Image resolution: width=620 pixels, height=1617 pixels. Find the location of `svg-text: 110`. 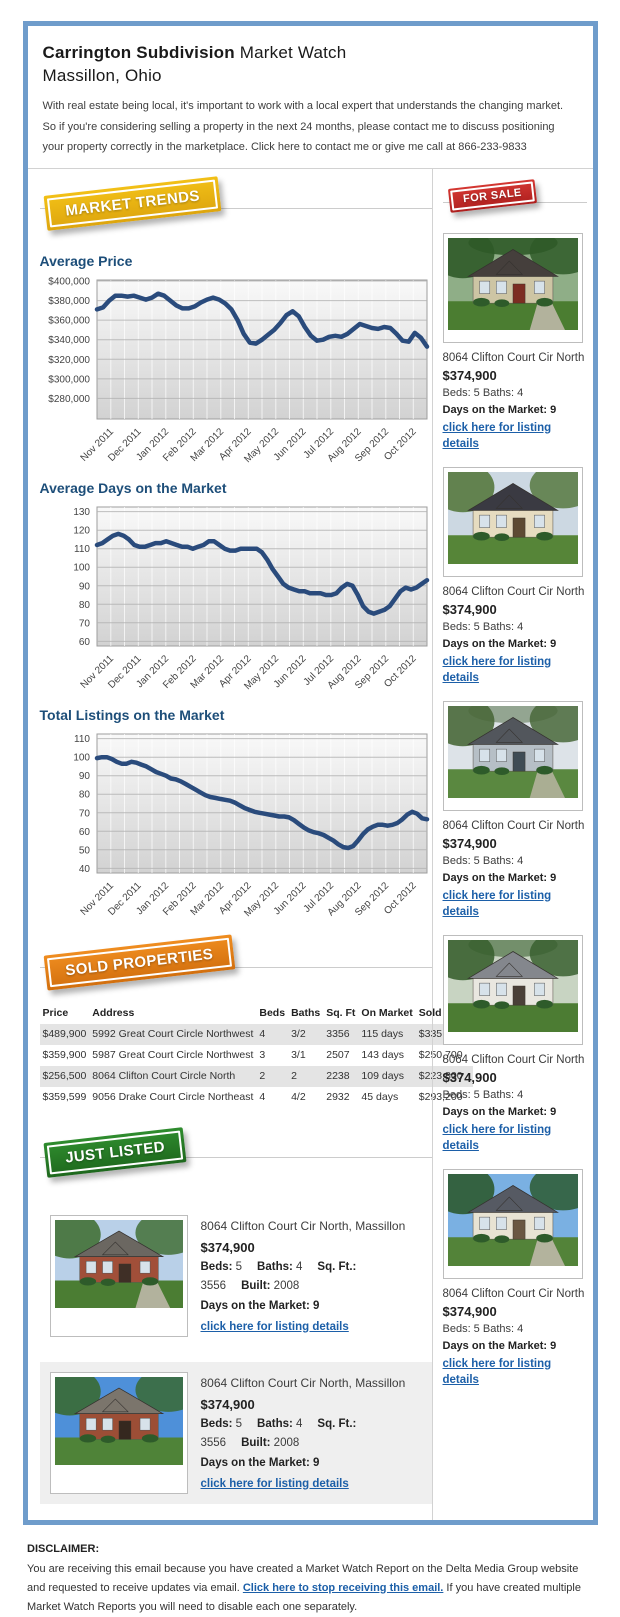

svg-text: 110 is located at coordinates (82, 549).